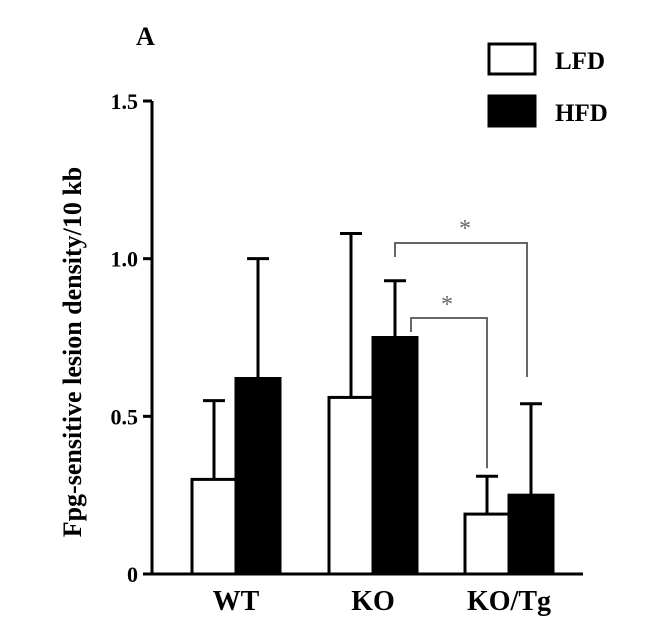 This screenshot has height=632, width=650. Describe the element at coordinates (132, 574) in the screenshot. I see `y-tick-label: 0` at that location.